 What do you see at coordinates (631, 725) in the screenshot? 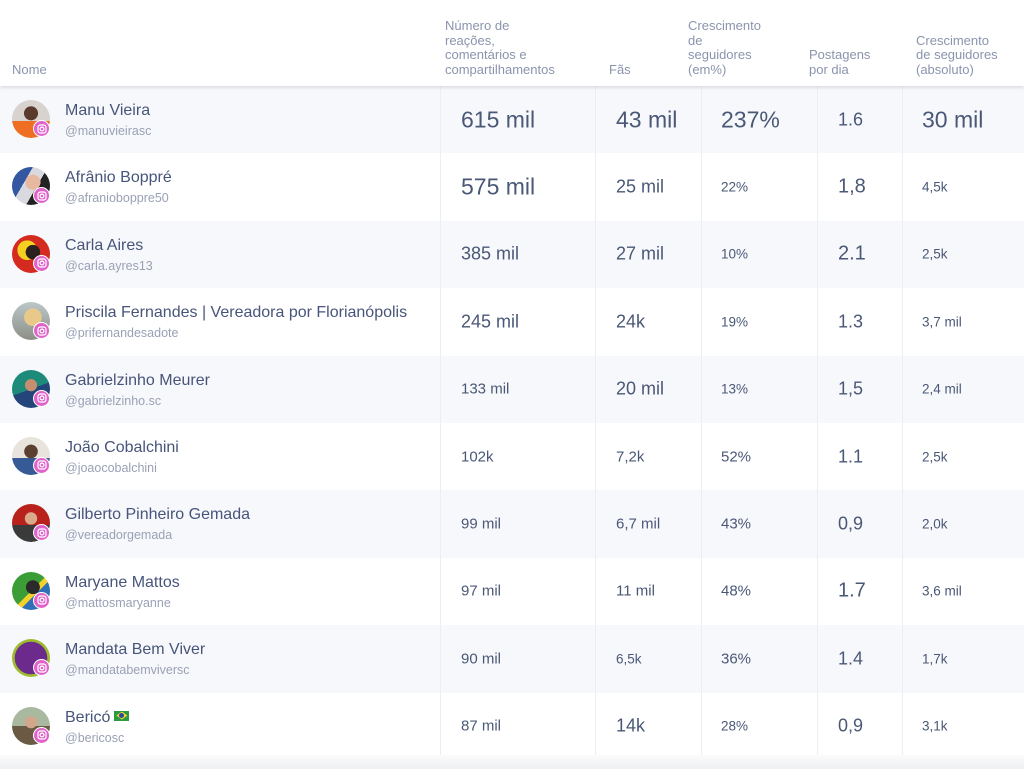
I see `cell-fas: 14k` at bounding box center [631, 725].